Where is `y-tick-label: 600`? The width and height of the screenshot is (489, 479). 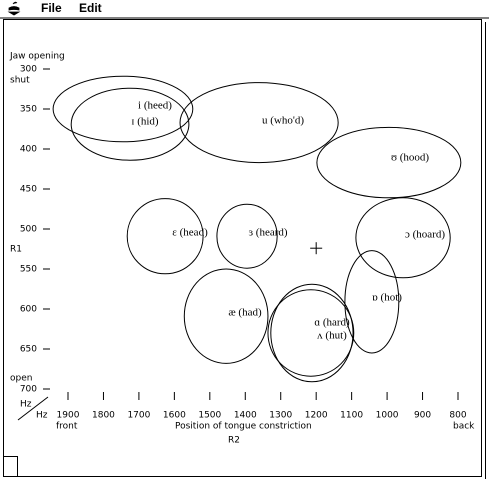
y-tick-label: 600 is located at coordinates (28, 310).